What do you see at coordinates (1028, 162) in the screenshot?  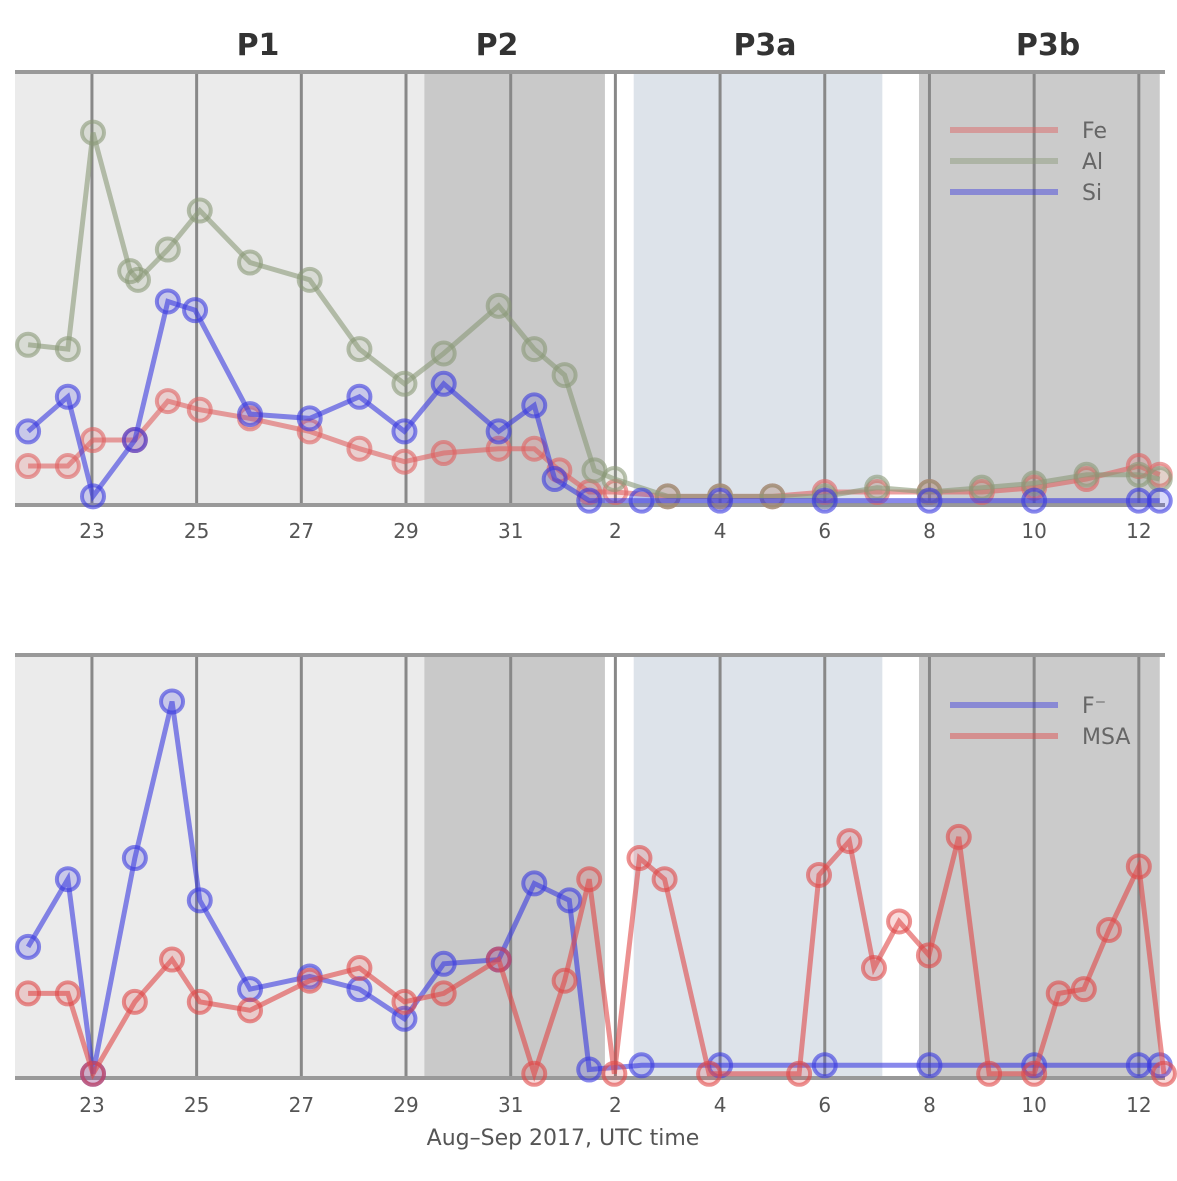 I see `legend: Fe Al Si` at bounding box center [1028, 162].